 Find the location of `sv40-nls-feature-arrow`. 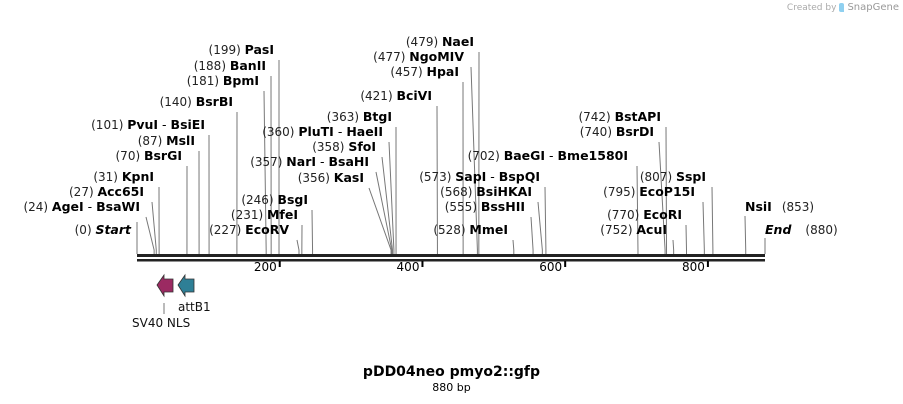

sv40-nls-feature-arrow is located at coordinates (165, 285).